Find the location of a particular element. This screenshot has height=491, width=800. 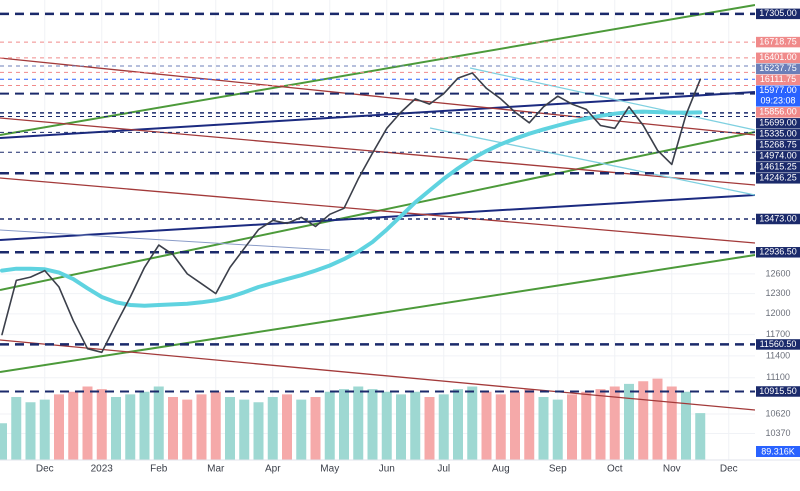

x-tick-label: Oct is located at coordinates (615, 469).